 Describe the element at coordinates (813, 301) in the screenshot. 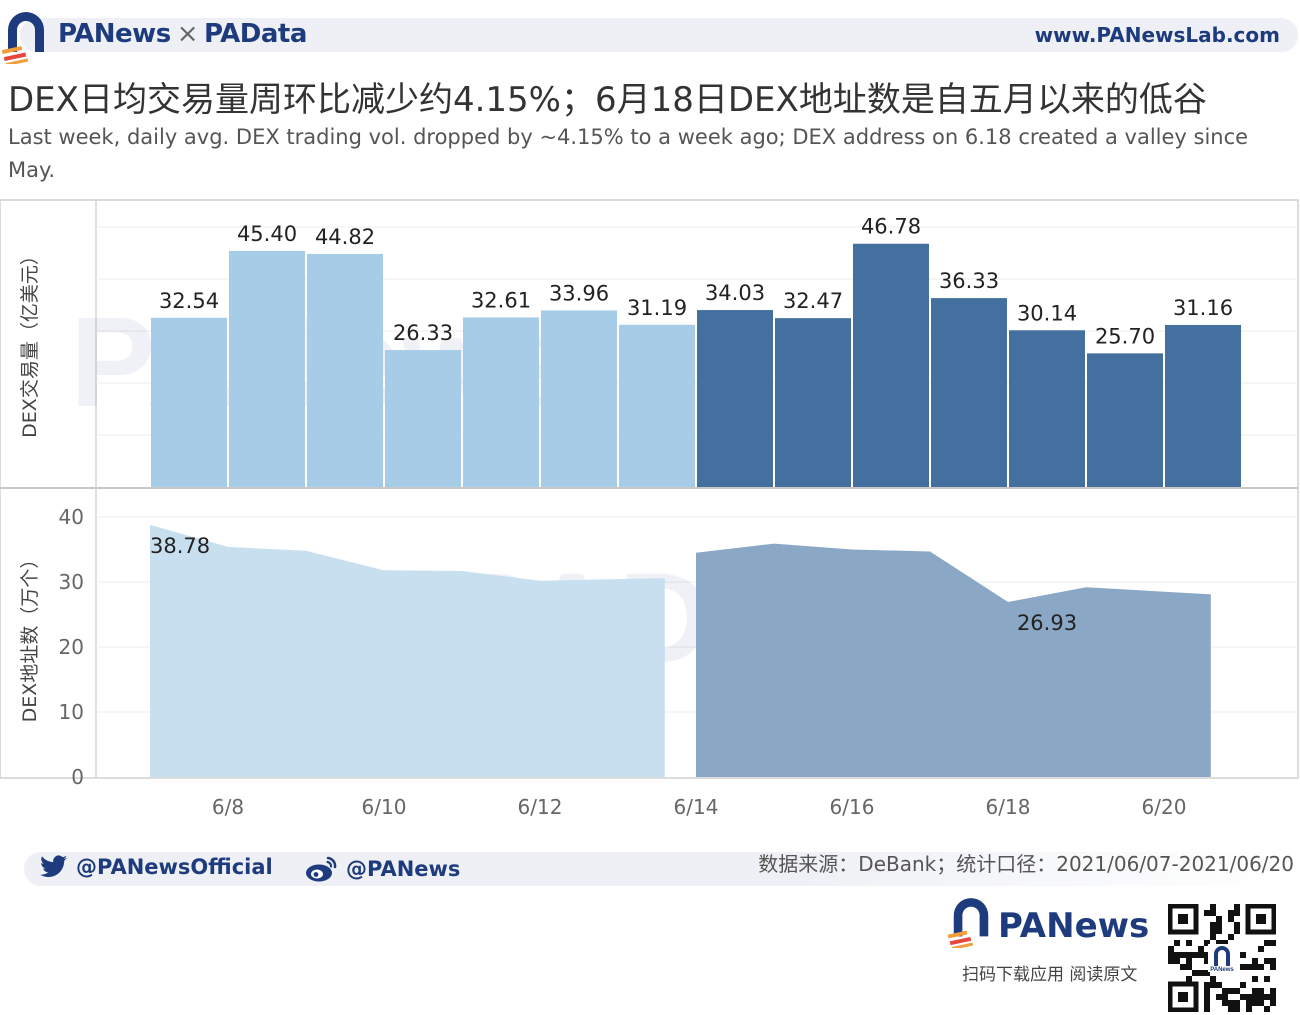

I see `volume-bar-label: 32.47` at that location.